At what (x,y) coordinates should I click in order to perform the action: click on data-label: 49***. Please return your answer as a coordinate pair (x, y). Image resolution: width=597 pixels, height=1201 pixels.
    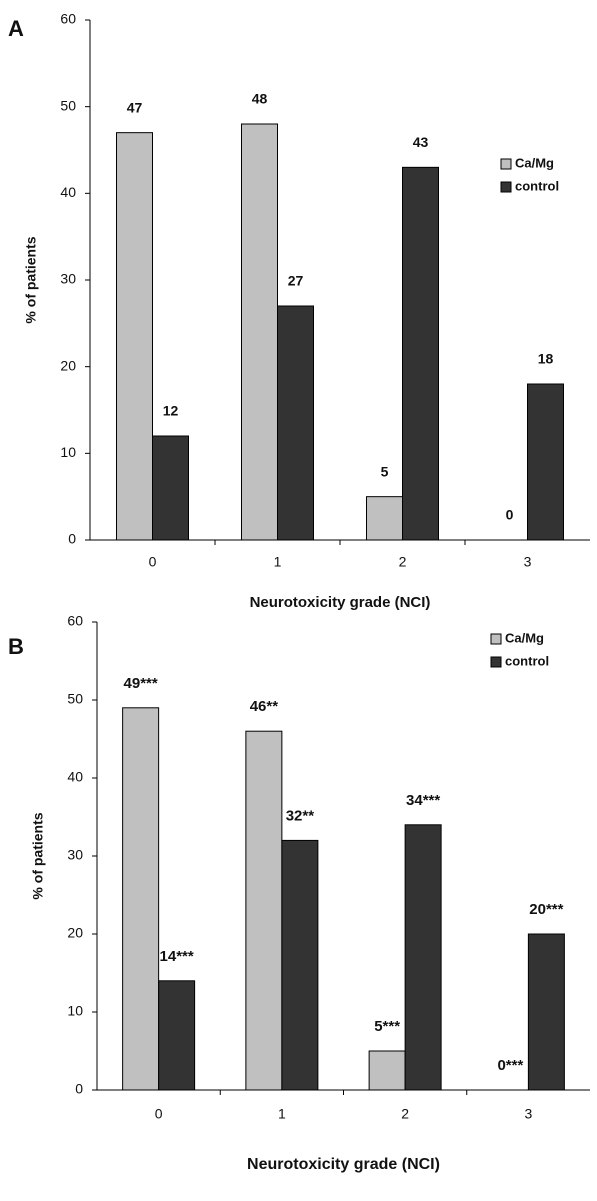
    Looking at the image, I should click on (141, 683).